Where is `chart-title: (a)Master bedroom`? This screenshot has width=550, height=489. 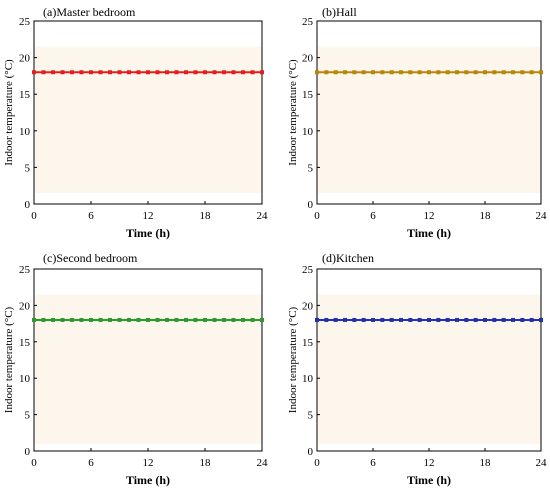 chart-title: (a)Master bedroom is located at coordinates (89, 12).